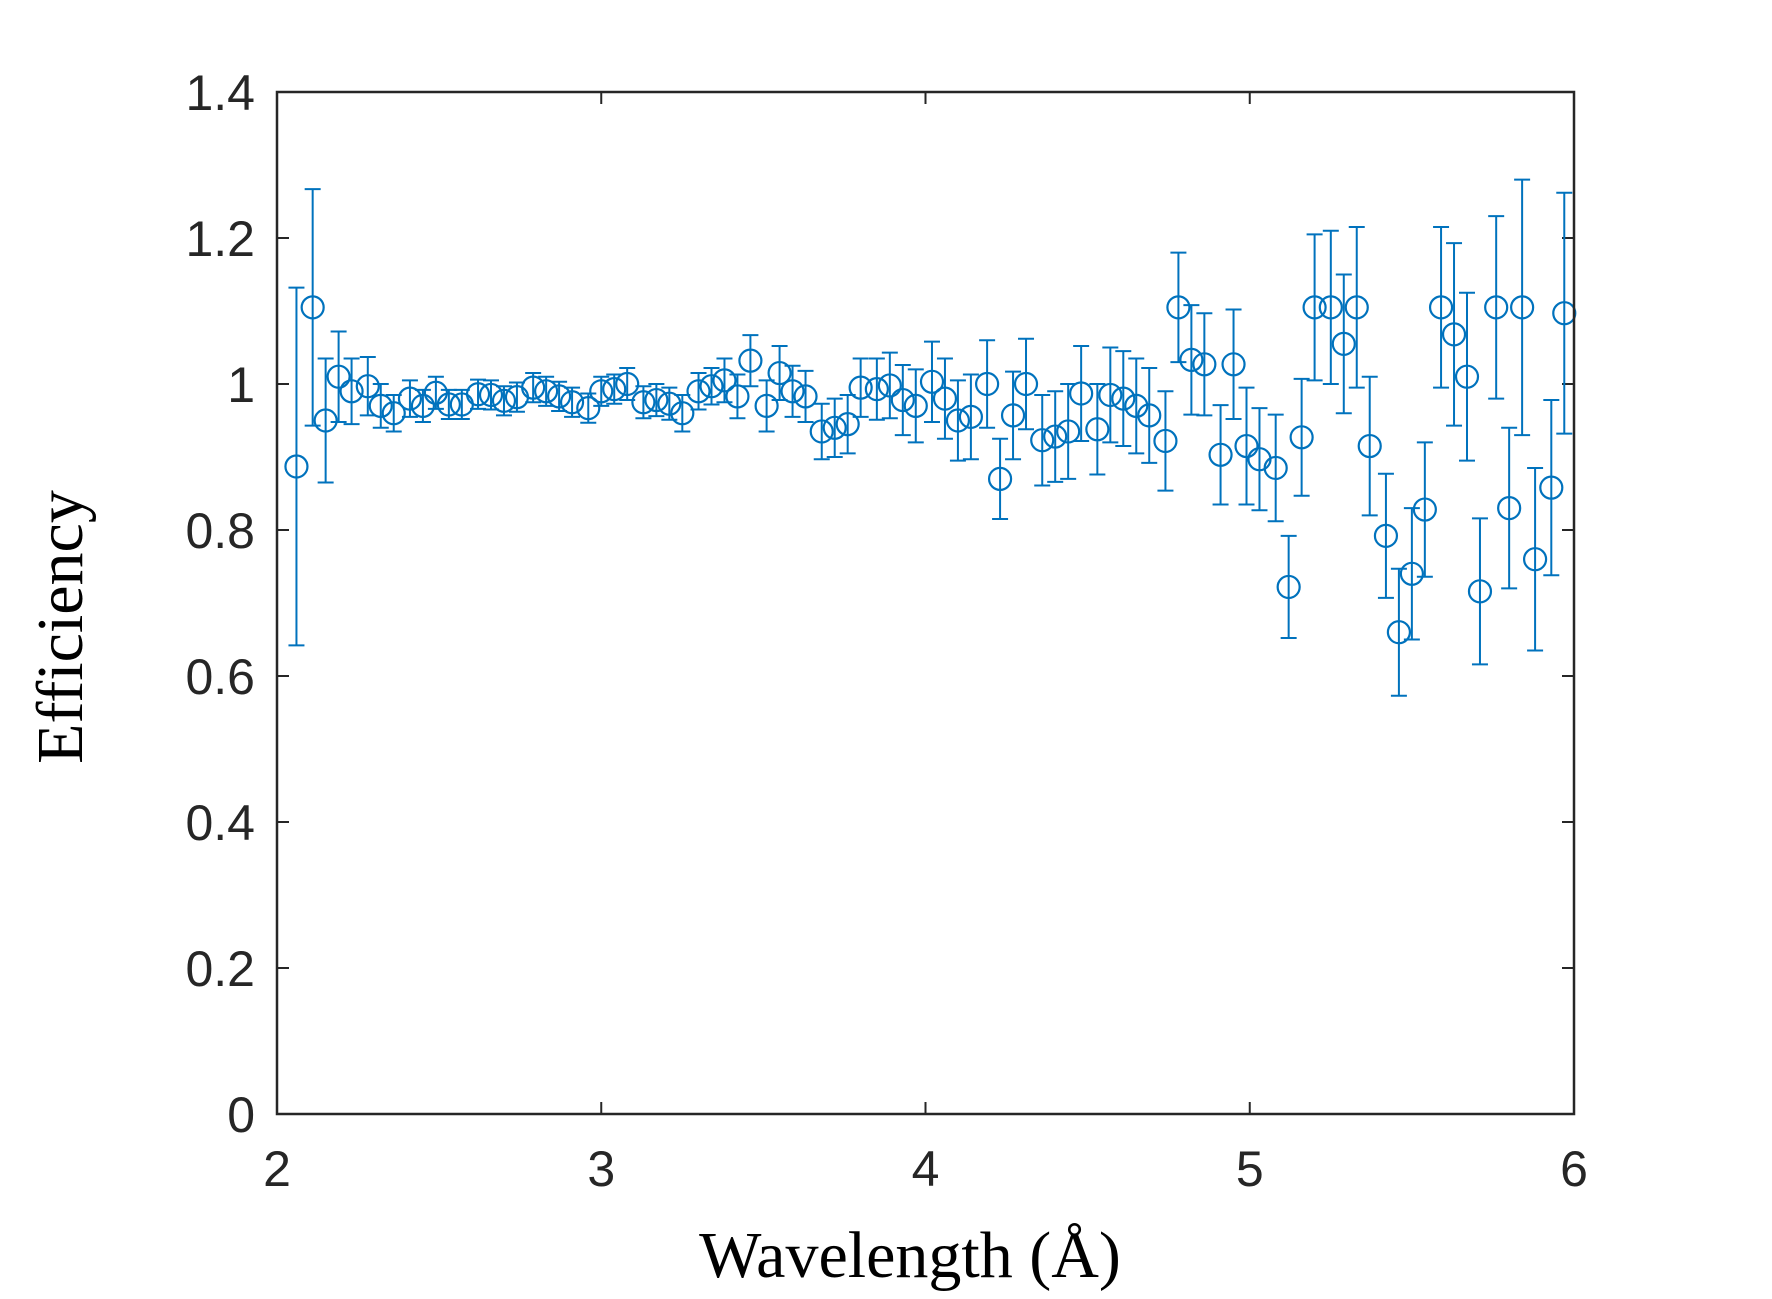  What do you see at coordinates (220, 677) in the screenshot?
I see `y-tick-label: 0.6` at bounding box center [220, 677].